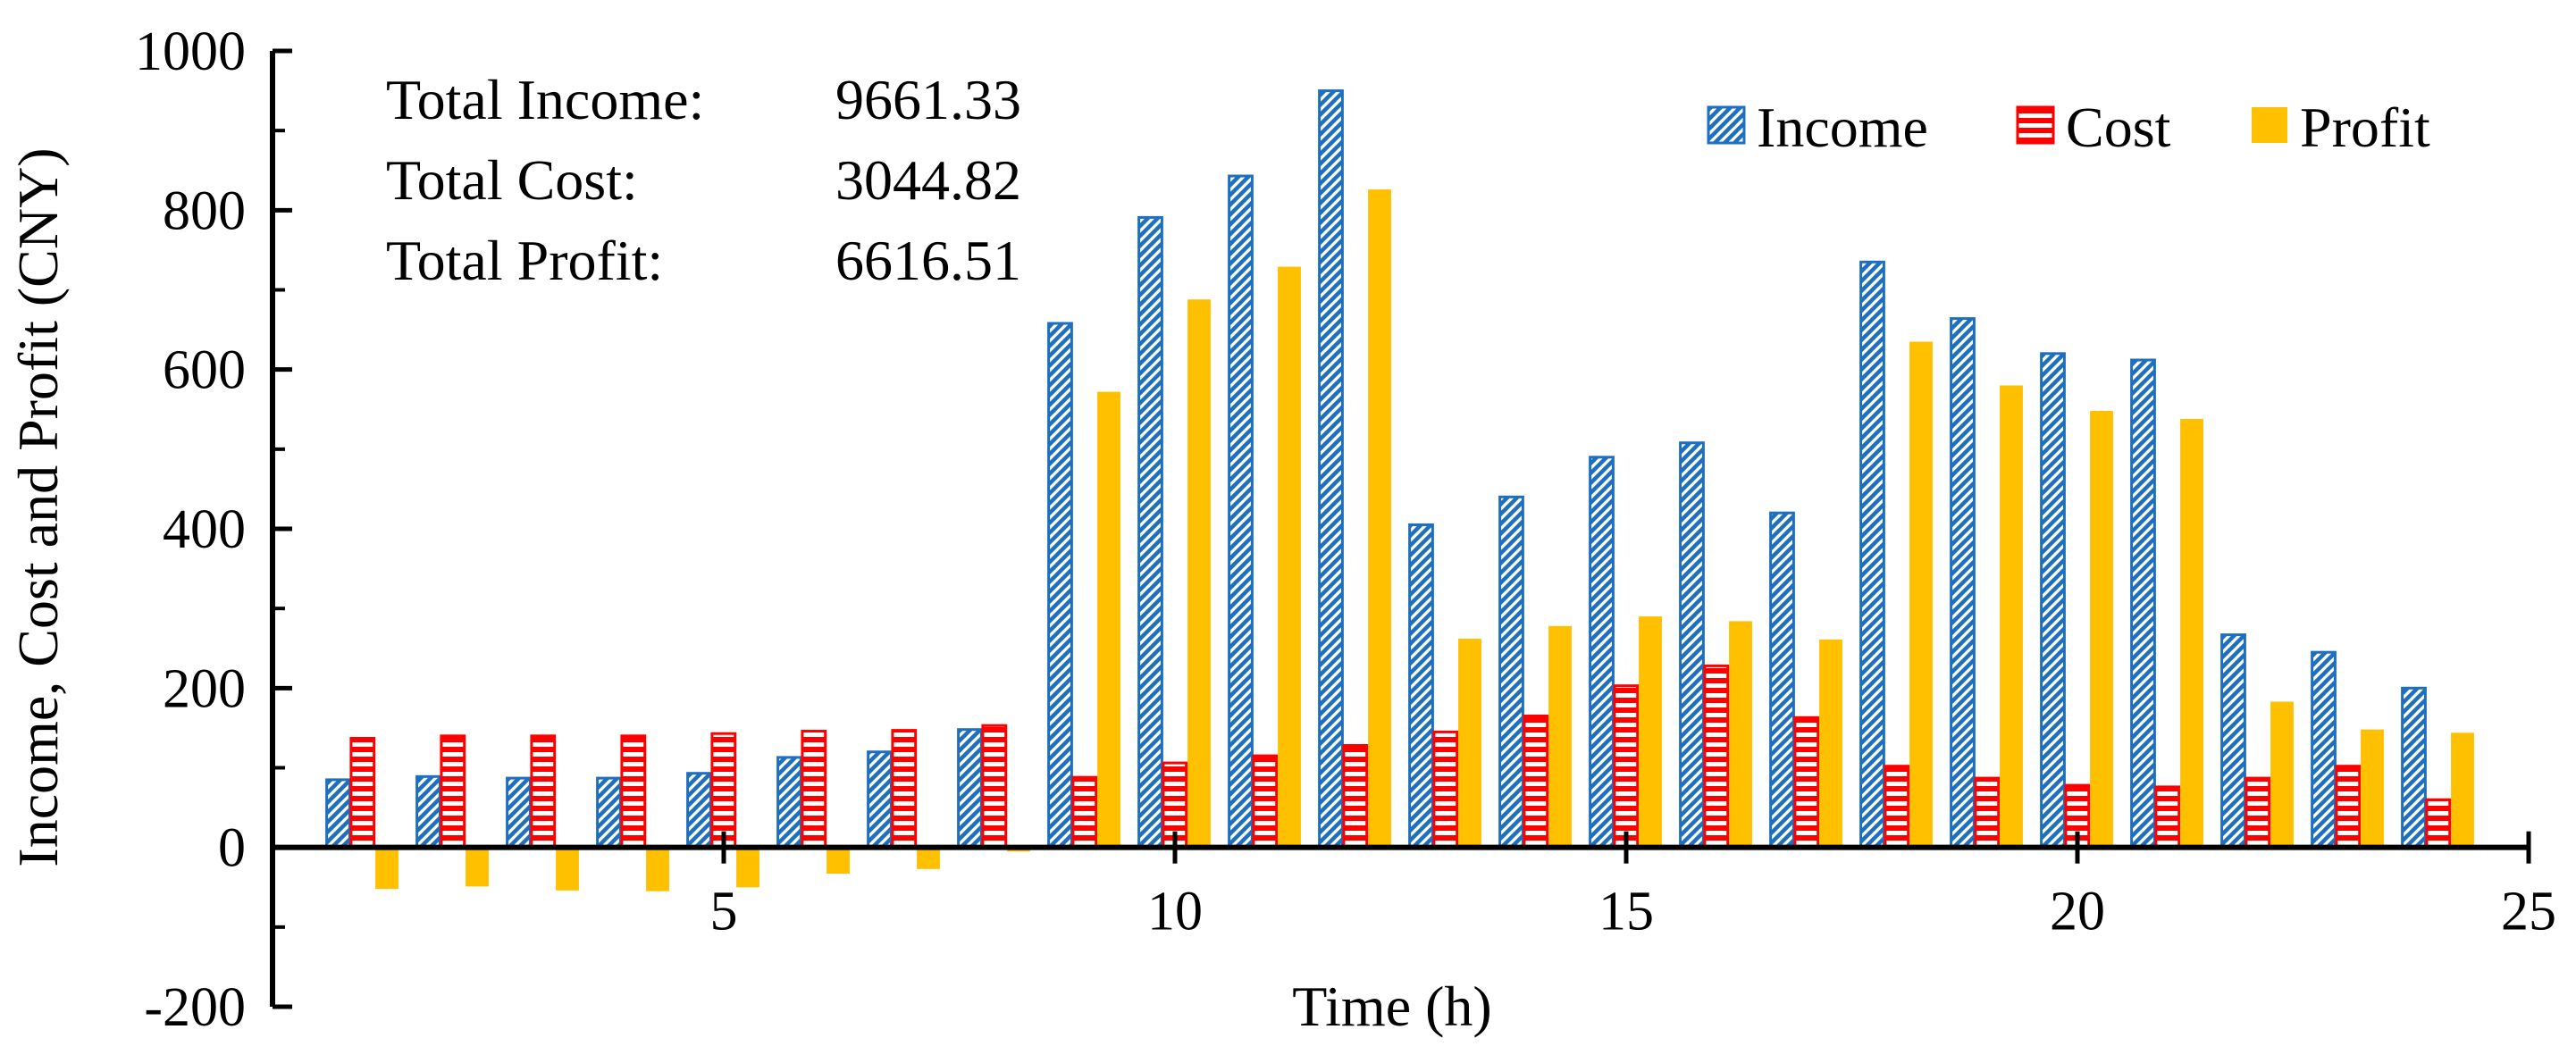  What do you see at coordinates (1626, 912) in the screenshot?
I see `x-tick-label-15: 15` at bounding box center [1626, 912].